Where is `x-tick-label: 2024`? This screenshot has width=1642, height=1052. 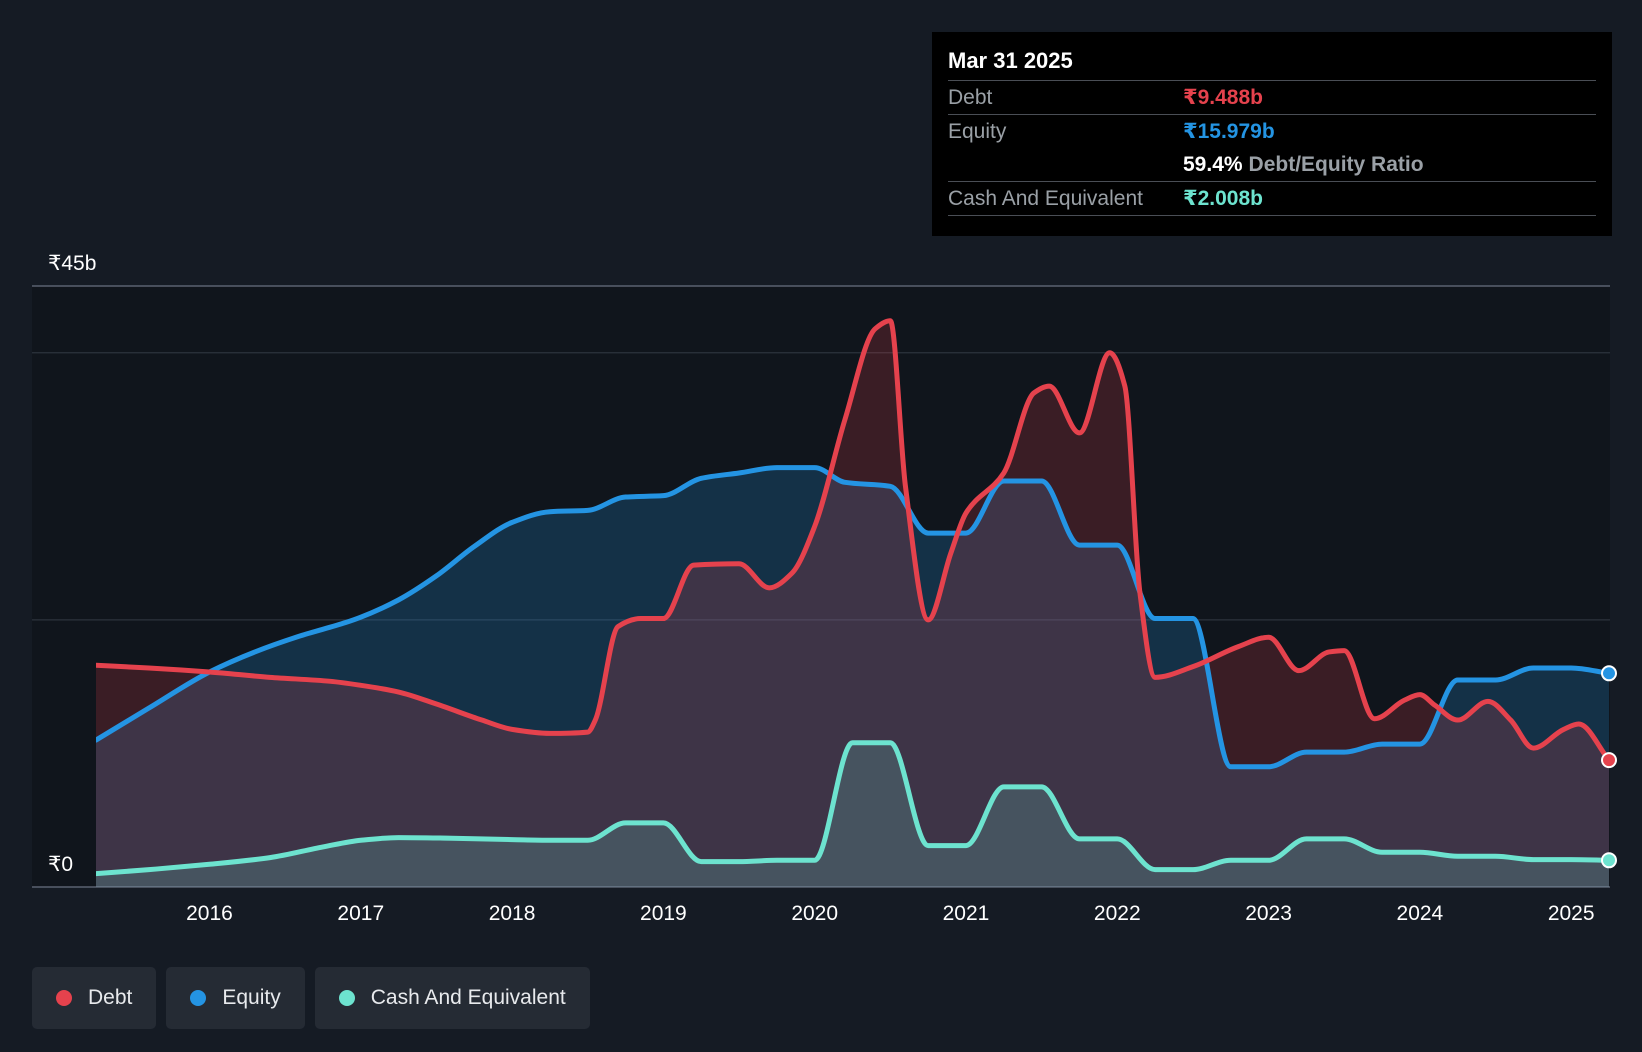
x-tick-label: 2024 is located at coordinates (1420, 913).